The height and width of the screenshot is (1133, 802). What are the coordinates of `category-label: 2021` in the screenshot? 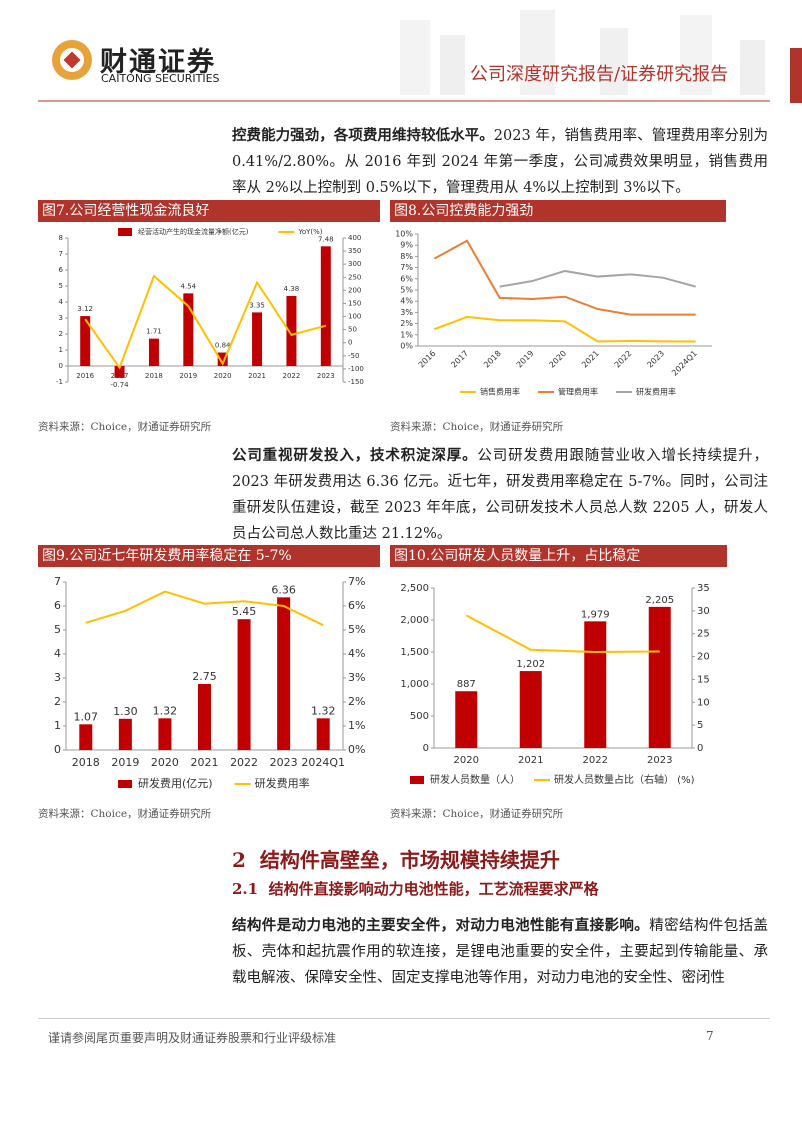 It's located at (257, 376).